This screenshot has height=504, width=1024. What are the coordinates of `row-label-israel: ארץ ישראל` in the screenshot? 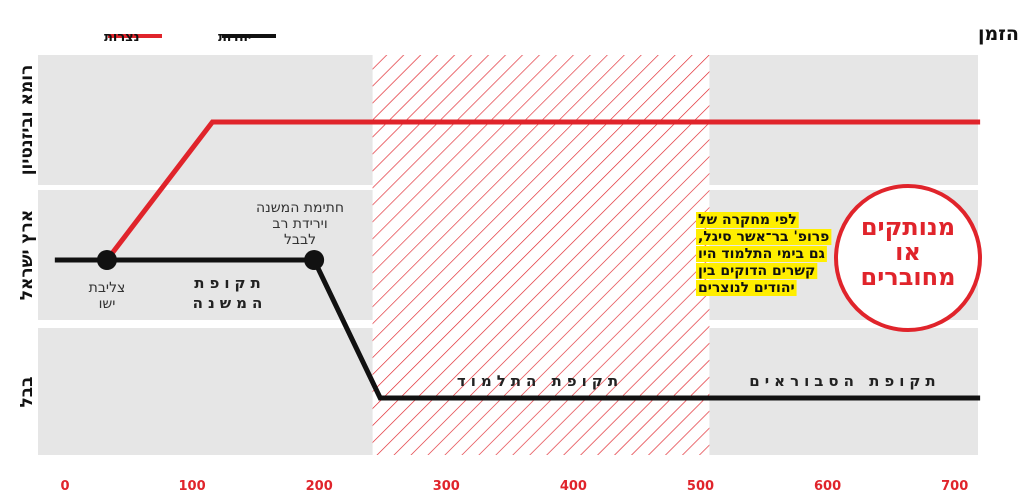 It's located at (27, 255).